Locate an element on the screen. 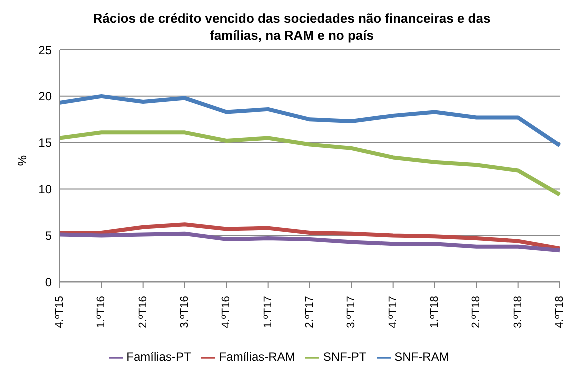 This screenshot has width=584, height=379. x-tick-label: 3.ºT17 is located at coordinates (352, 312).